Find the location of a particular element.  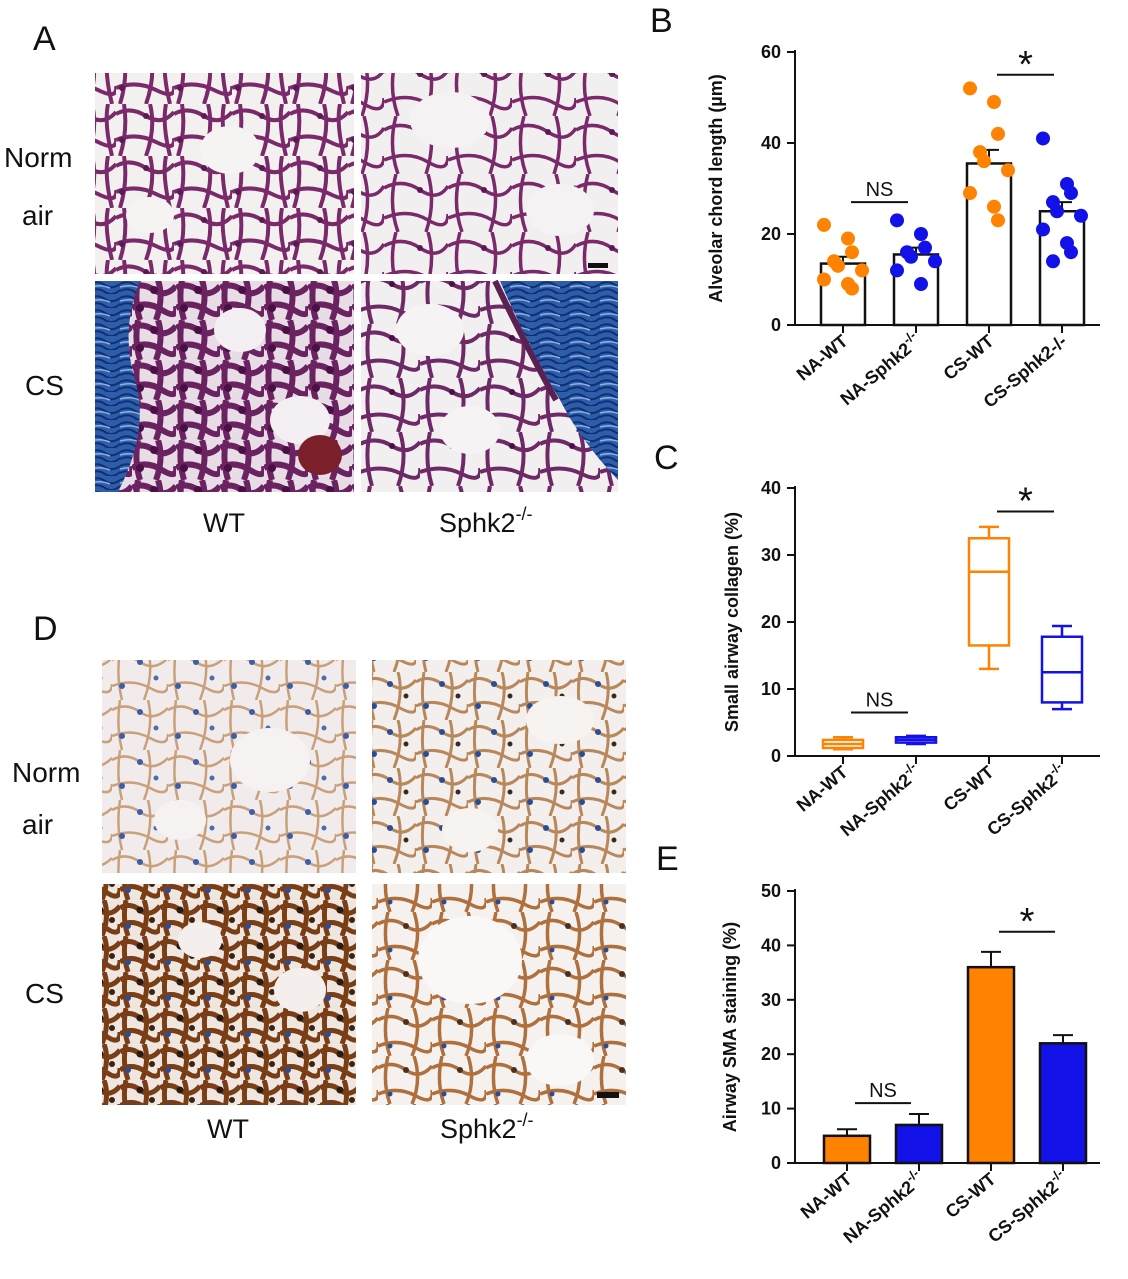

x-tick-label-e-3: CS-Sphk2-/- is located at coordinates (1027, 1206).